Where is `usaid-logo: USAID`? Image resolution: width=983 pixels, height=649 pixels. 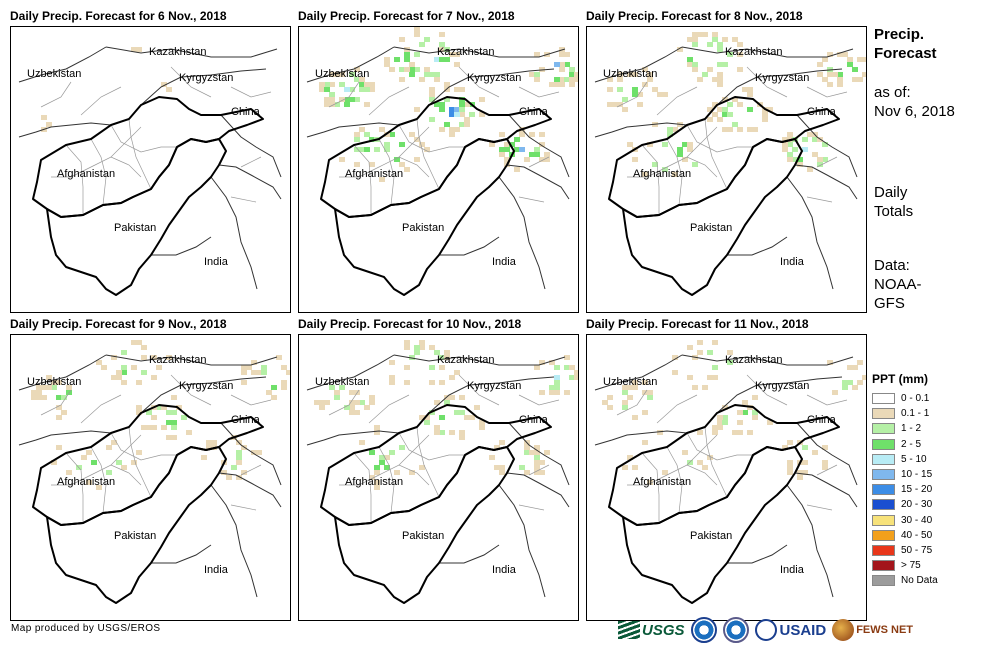
usaid-logo: USAID is located at coordinates (790, 630).